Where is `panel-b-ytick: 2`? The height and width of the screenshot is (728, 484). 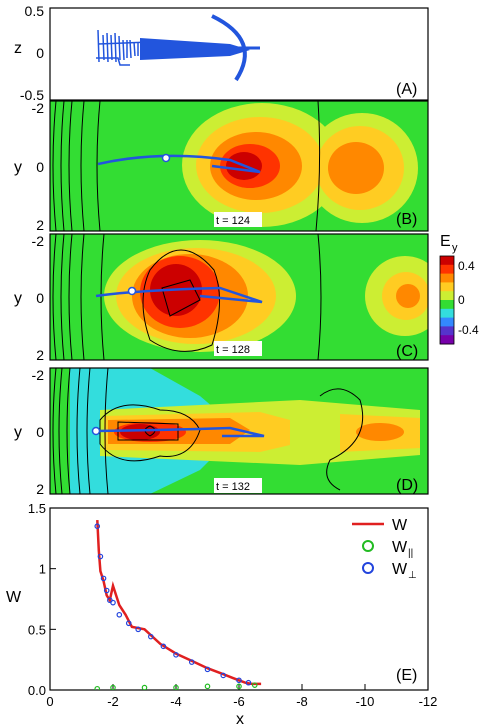
panel-b-ytick: 2 is located at coordinates (40, 225).